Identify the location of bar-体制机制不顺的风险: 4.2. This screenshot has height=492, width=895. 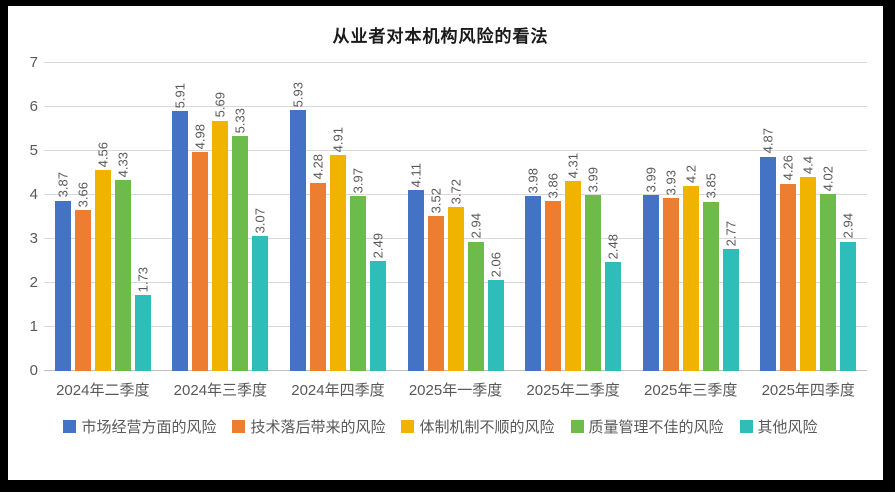
(690, 268).